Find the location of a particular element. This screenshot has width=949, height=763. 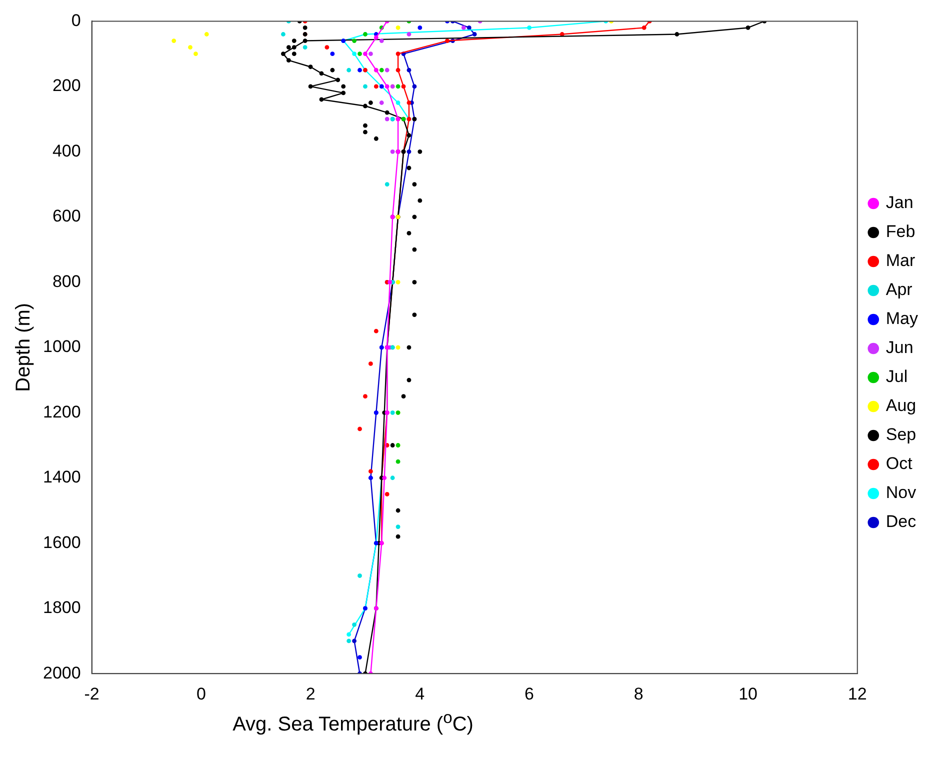

x-tick-label: 12 is located at coordinates (857, 694).